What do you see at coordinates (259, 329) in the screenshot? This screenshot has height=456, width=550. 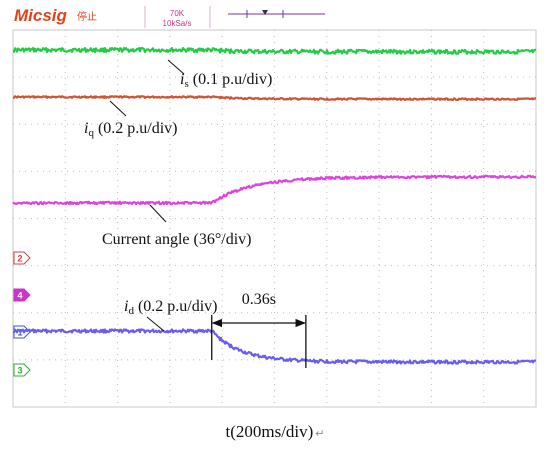 I see `settling-time-annotation: 0.36s` at bounding box center [259, 329].